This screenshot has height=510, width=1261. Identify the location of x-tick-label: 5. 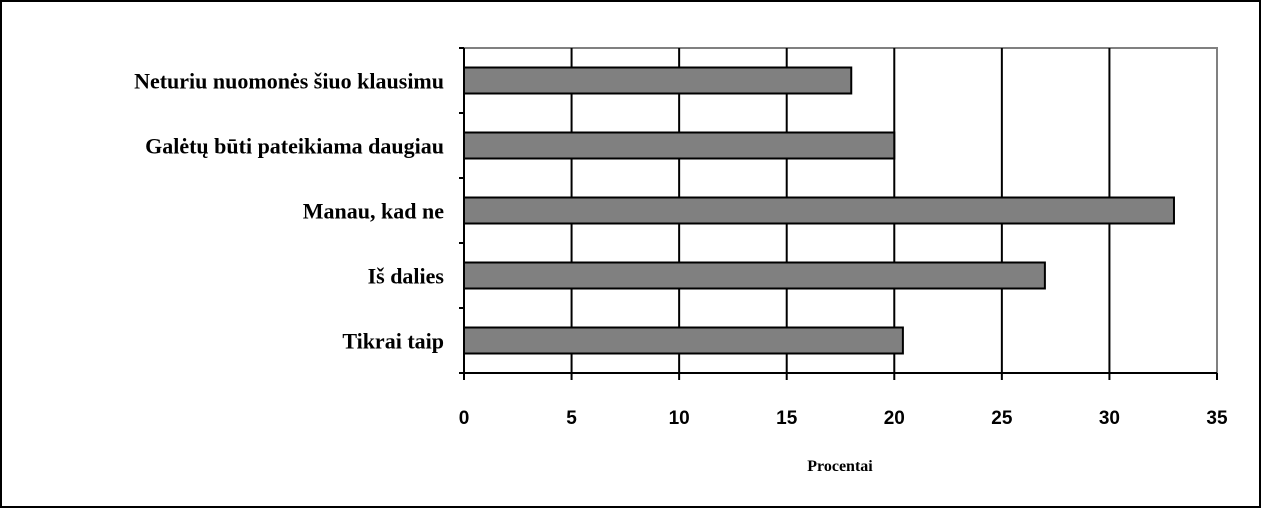
(571, 418).